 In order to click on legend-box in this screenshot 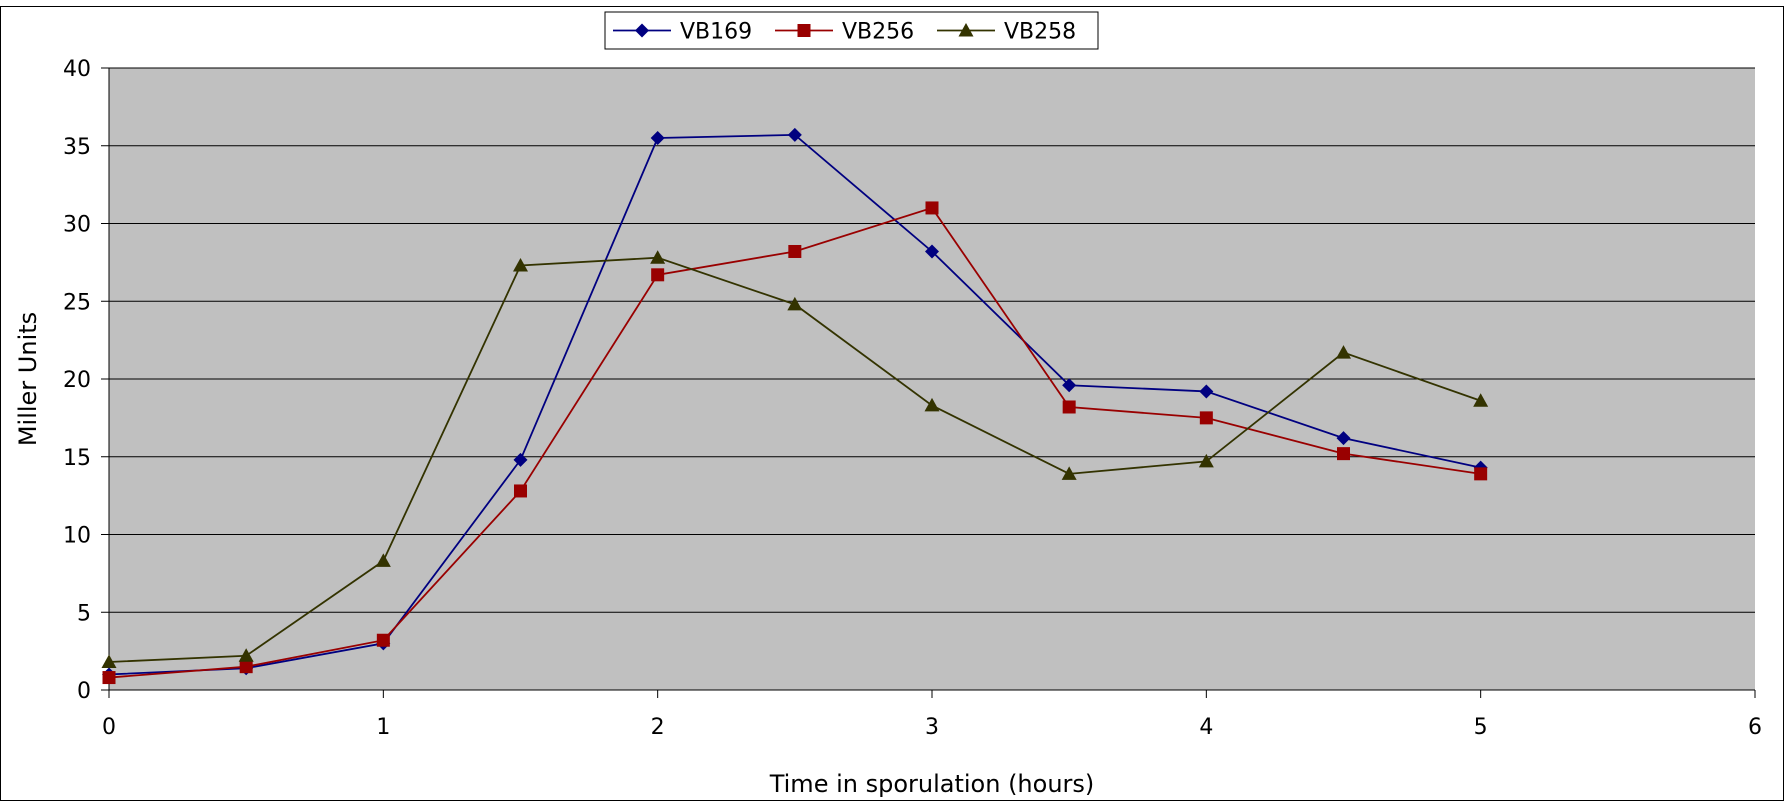, I will do `click(851, 30)`.